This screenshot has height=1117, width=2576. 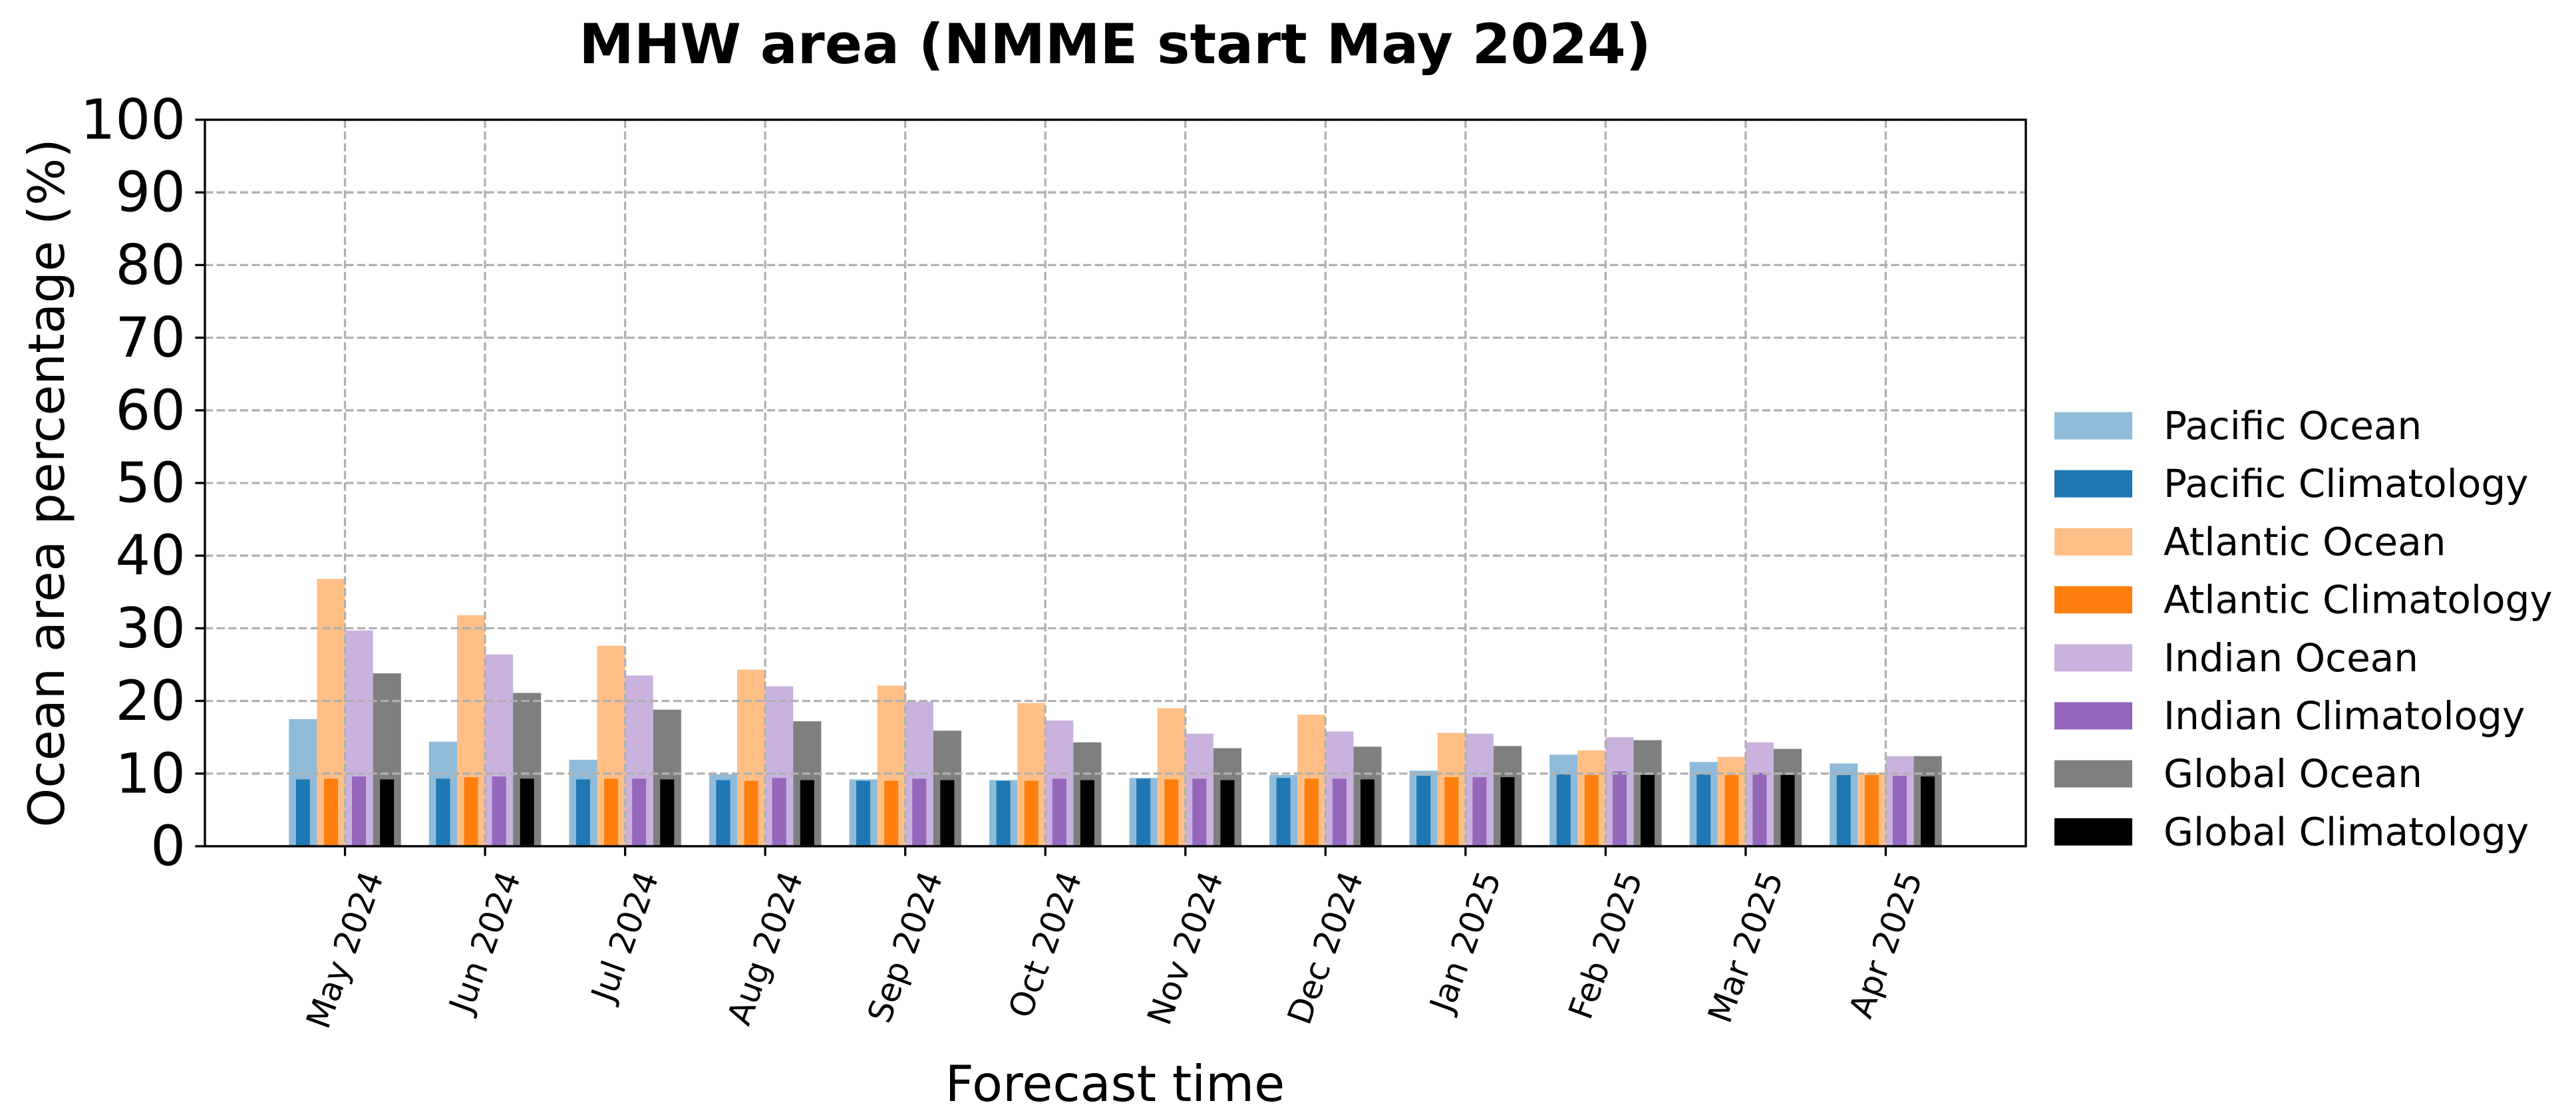 What do you see at coordinates (499, 811) in the screenshot?
I see `bar-indian-climatology-jun-2024` at bounding box center [499, 811].